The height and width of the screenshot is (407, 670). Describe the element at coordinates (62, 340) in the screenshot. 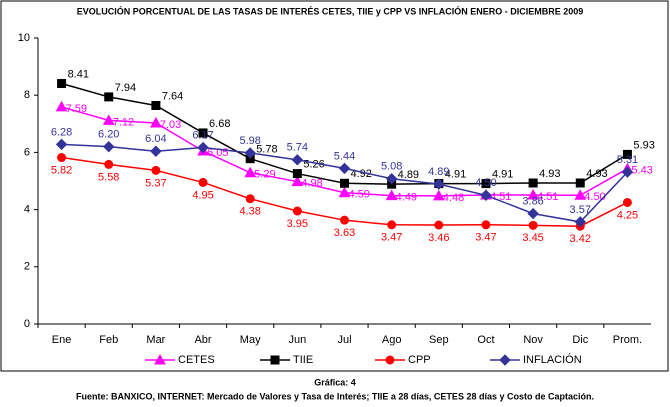

I see `x-tick-label: Ene` at that location.